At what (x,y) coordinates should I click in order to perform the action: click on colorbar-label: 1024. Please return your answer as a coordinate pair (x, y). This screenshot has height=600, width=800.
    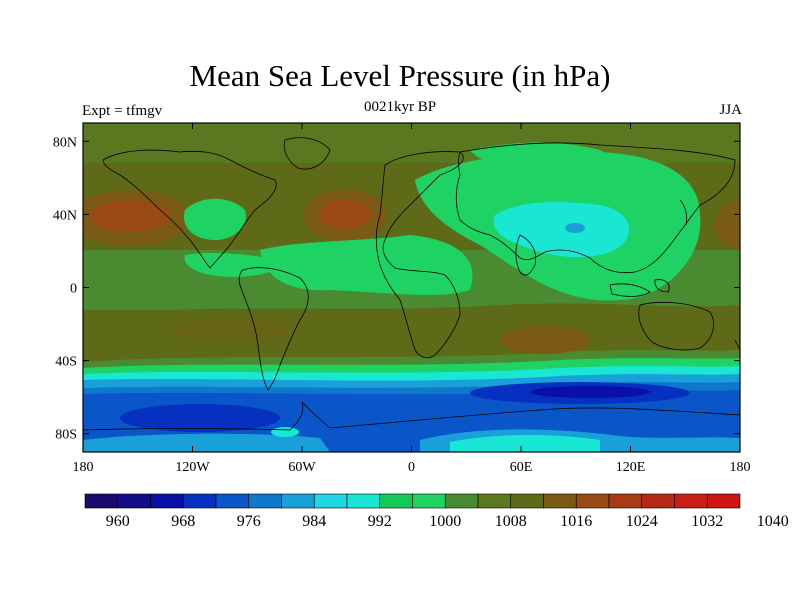
    Looking at the image, I should click on (642, 521).